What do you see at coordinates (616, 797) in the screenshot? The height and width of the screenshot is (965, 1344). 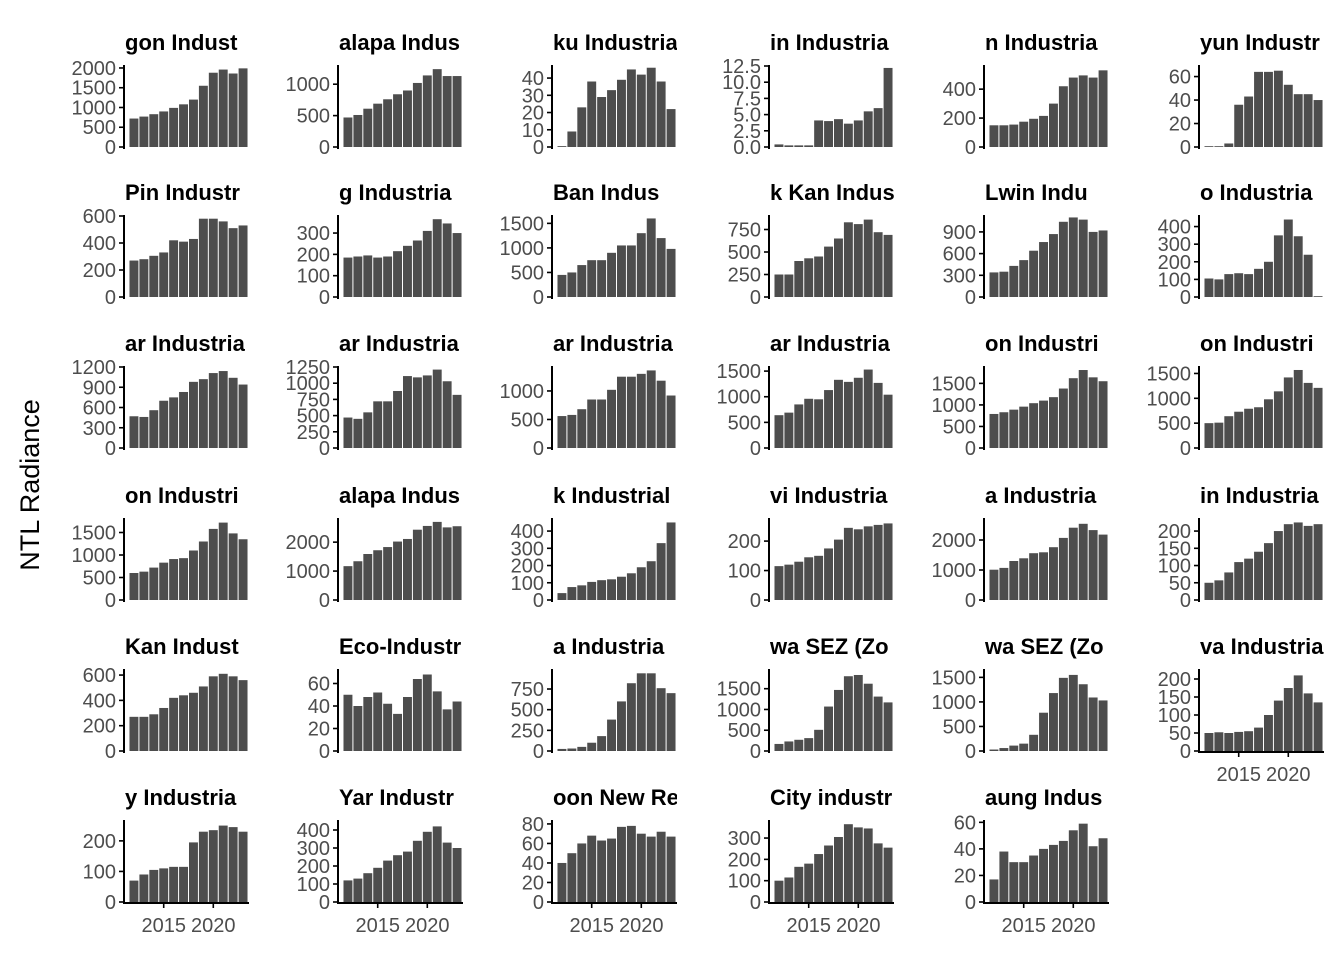 I see `panel-title: oon New Re` at bounding box center [616, 797].